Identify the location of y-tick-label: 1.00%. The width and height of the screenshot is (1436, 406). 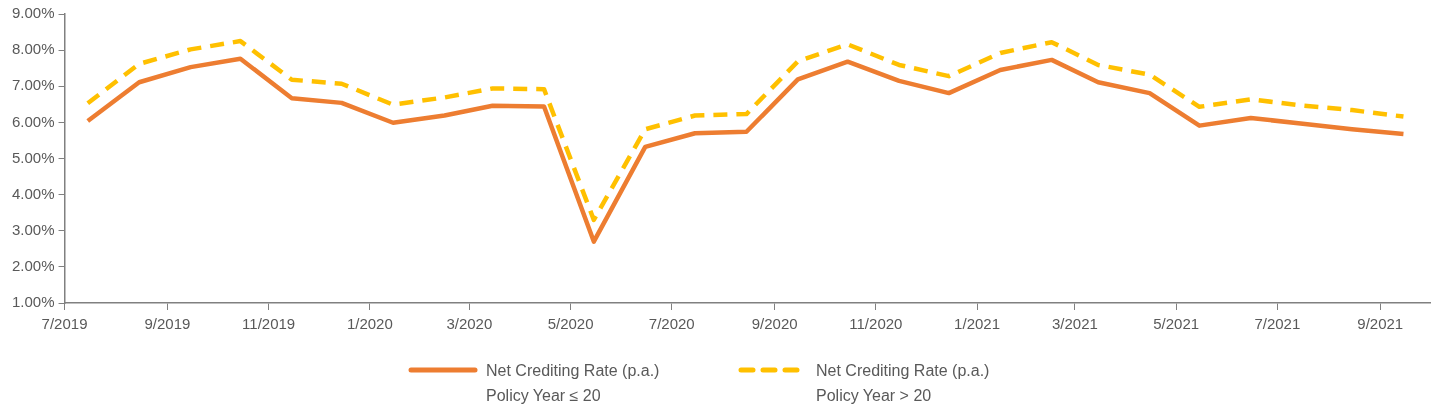
(33, 302).